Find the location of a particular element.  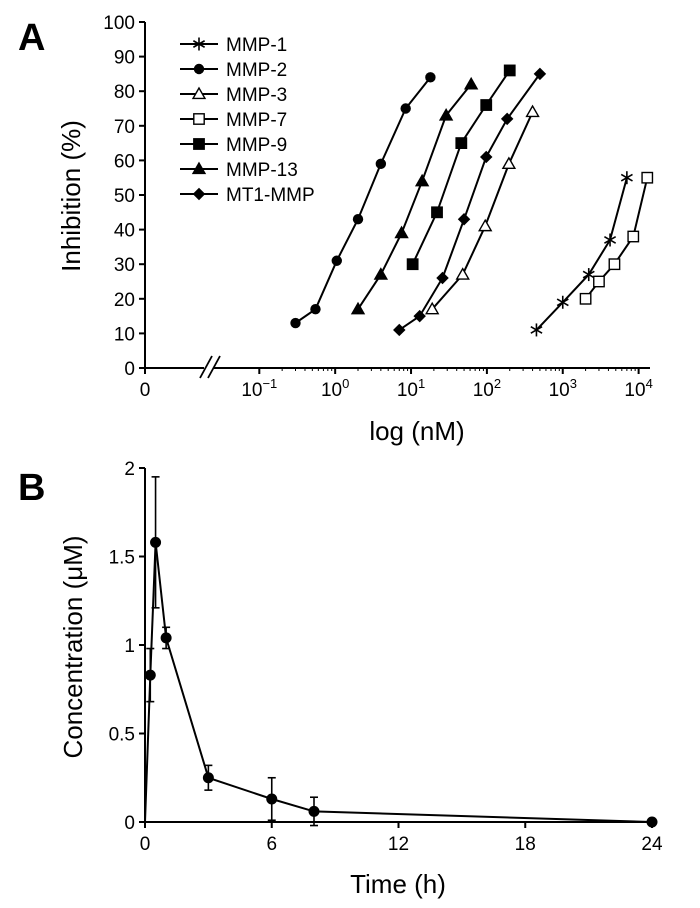

y-tick-label: 0.5 is located at coordinates (122, 735).